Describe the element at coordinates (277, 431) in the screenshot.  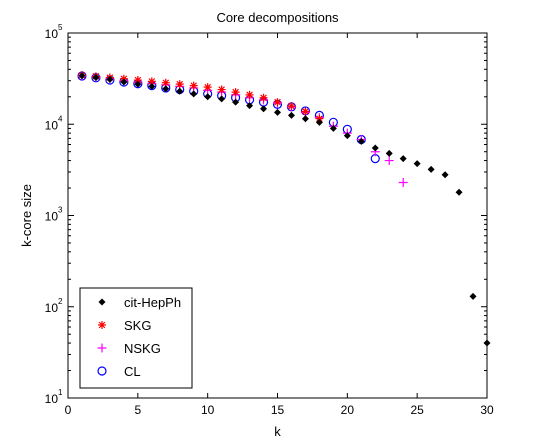
I see `x-axis-title: k` at that location.